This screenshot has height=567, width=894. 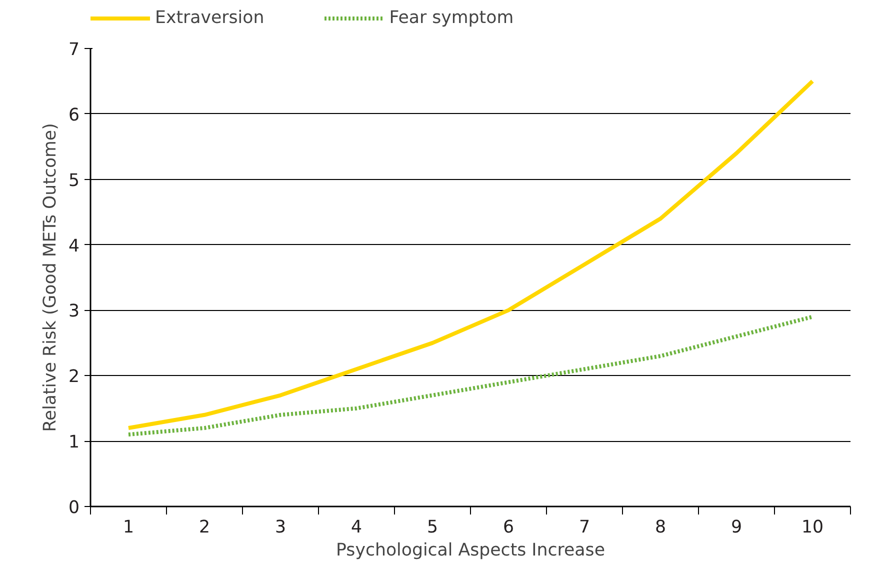 What do you see at coordinates (74, 442) in the screenshot?
I see `y-tick-label: 1` at bounding box center [74, 442].